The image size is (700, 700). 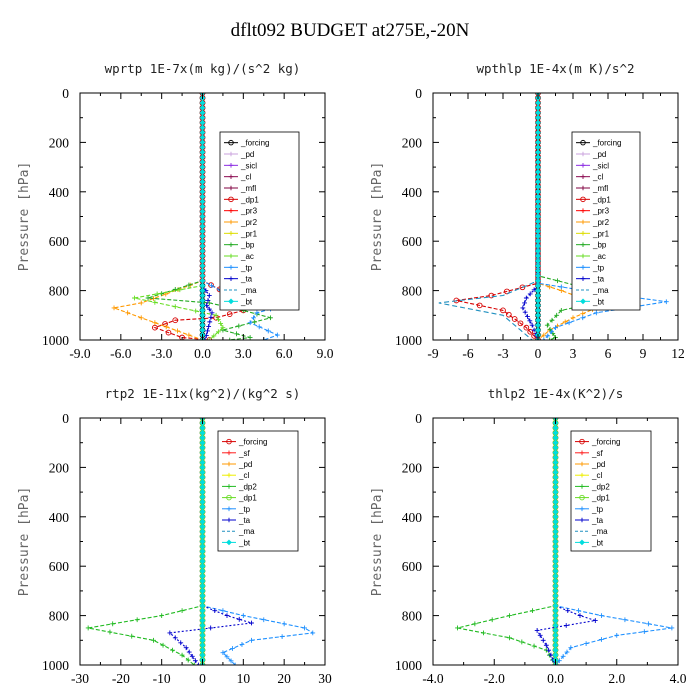 What do you see at coordinates (203, 393) in the screenshot?
I see `panel-title: rtp2 1E-11x(kg^2)/(kg^2 s)` at bounding box center [203, 393].